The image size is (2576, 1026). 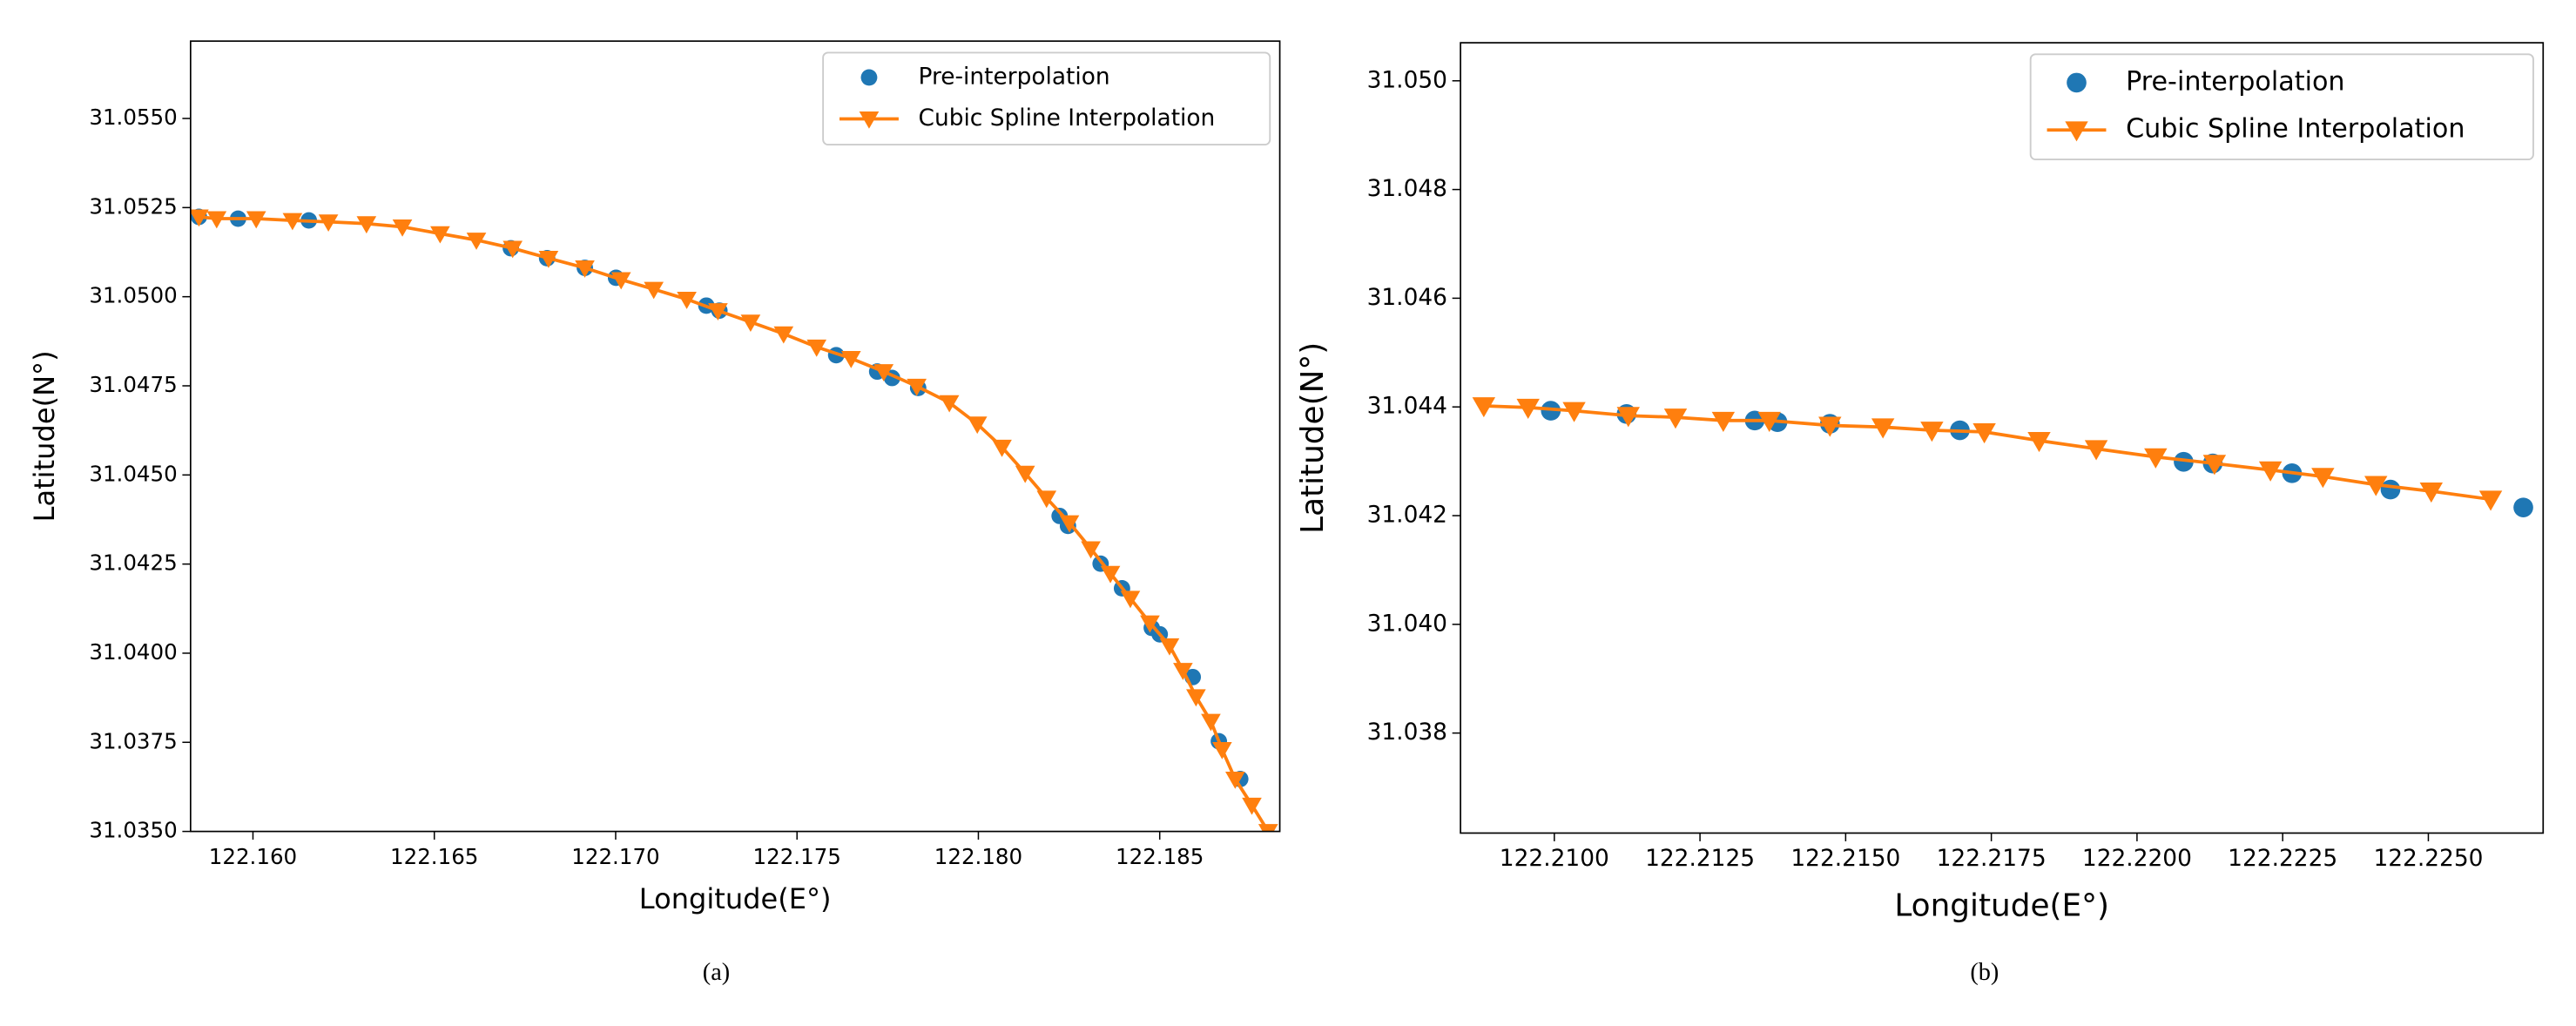 I want to click on y-axis-label: Latitude(N°), so click(x=1313, y=438).